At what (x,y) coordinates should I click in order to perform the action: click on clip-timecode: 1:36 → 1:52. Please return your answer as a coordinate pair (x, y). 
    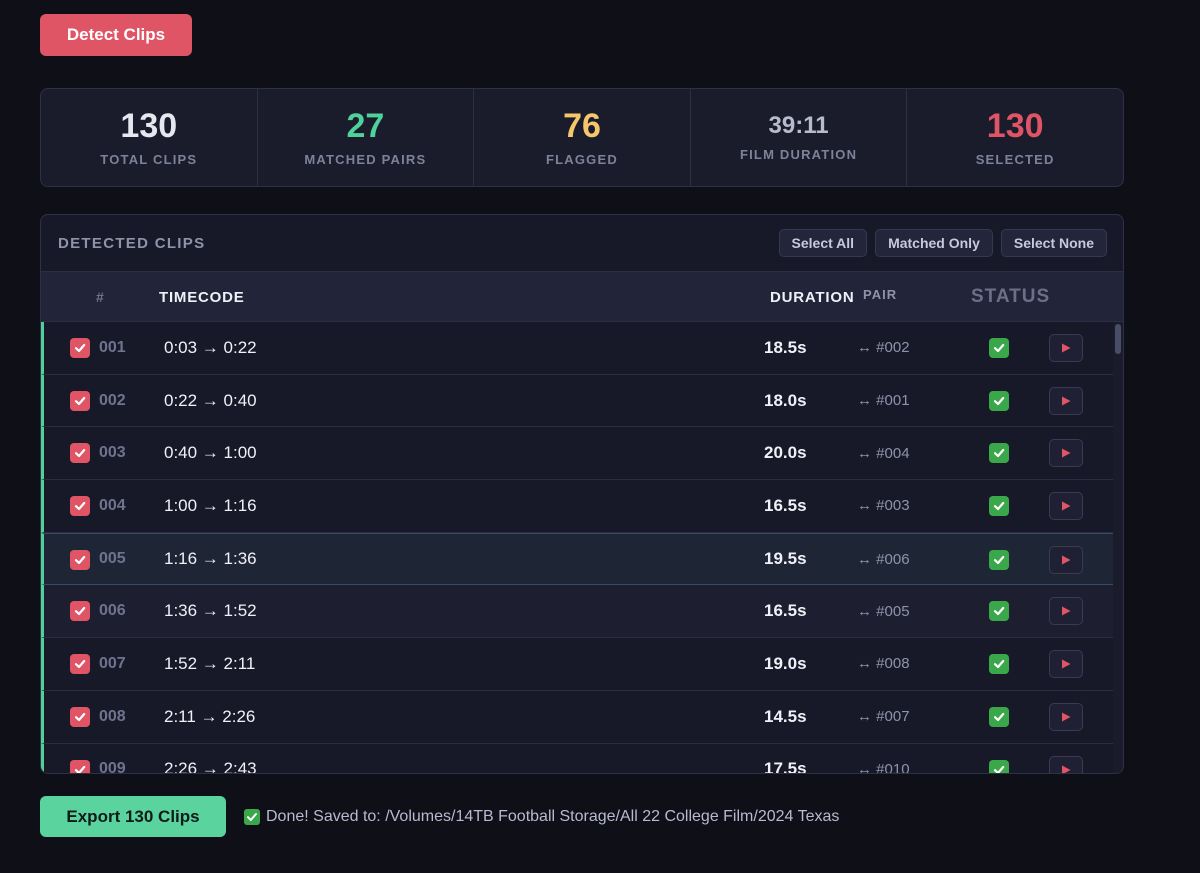
    Looking at the image, I should click on (210, 611).